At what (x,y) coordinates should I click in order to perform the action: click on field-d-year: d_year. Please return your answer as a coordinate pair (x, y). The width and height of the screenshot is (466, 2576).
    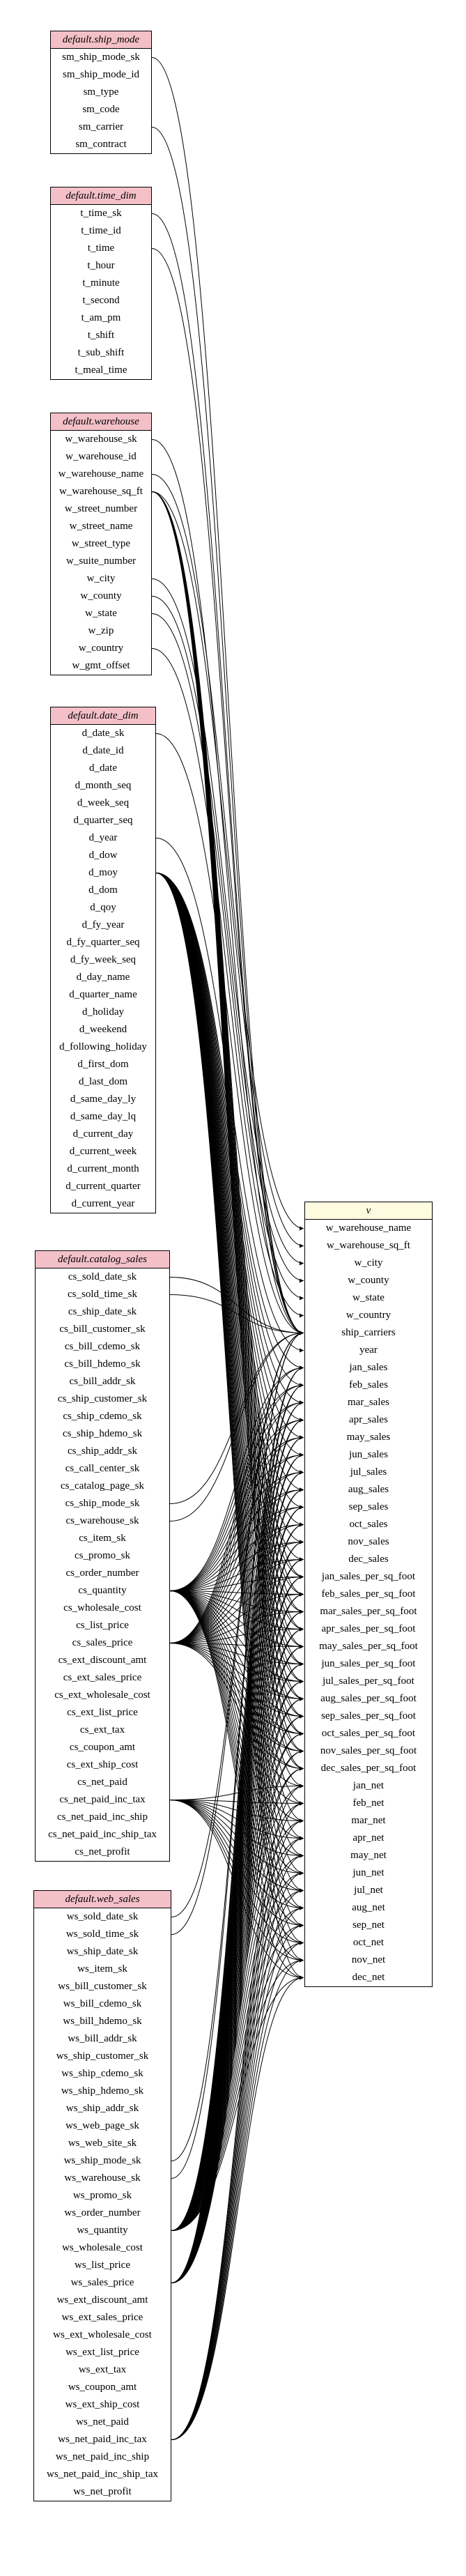
    Looking at the image, I should click on (103, 838).